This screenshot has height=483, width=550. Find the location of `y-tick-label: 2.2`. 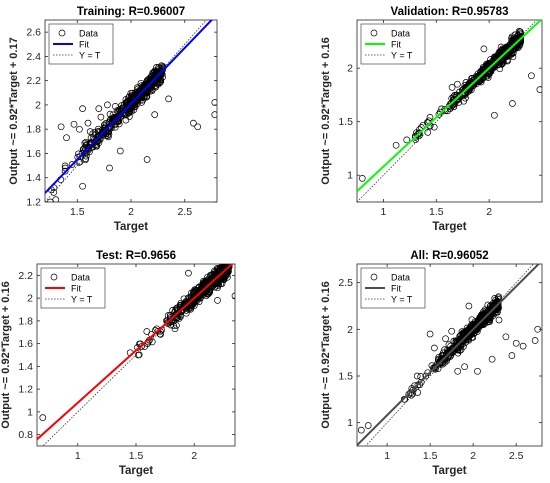

y-tick-label: 2.2 is located at coordinates (25, 276).